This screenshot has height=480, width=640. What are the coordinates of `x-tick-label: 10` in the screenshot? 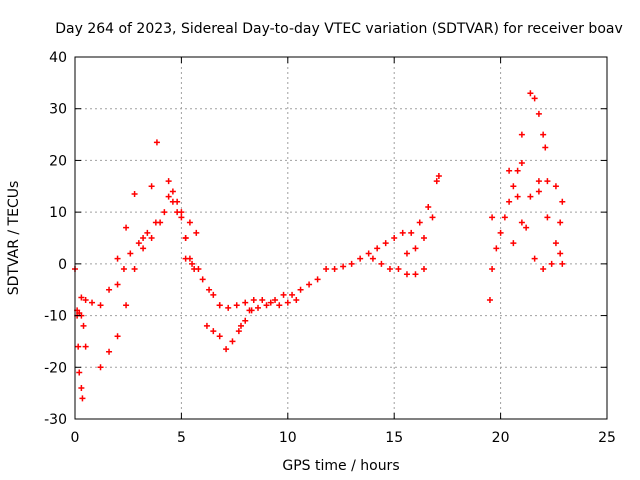 It's located at (288, 438).